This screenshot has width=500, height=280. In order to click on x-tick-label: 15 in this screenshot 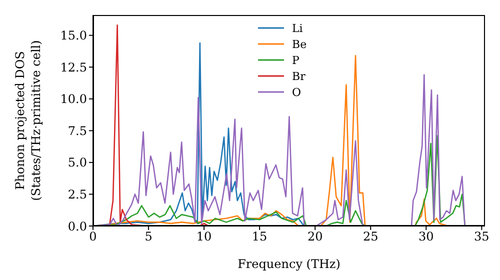, I will do `click(260, 237)`.